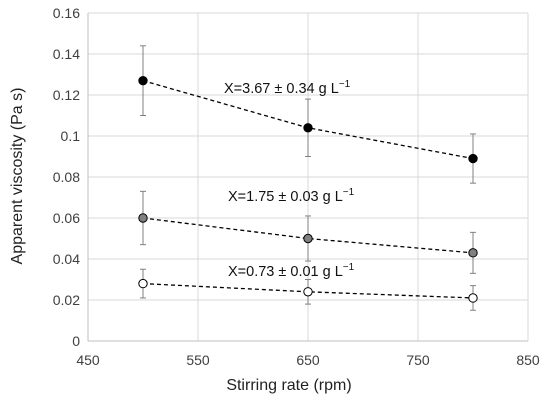 This screenshot has height=401, width=550. Describe the element at coordinates (66, 95) in the screenshot. I see `y-tick-label: 0.12` at that location.